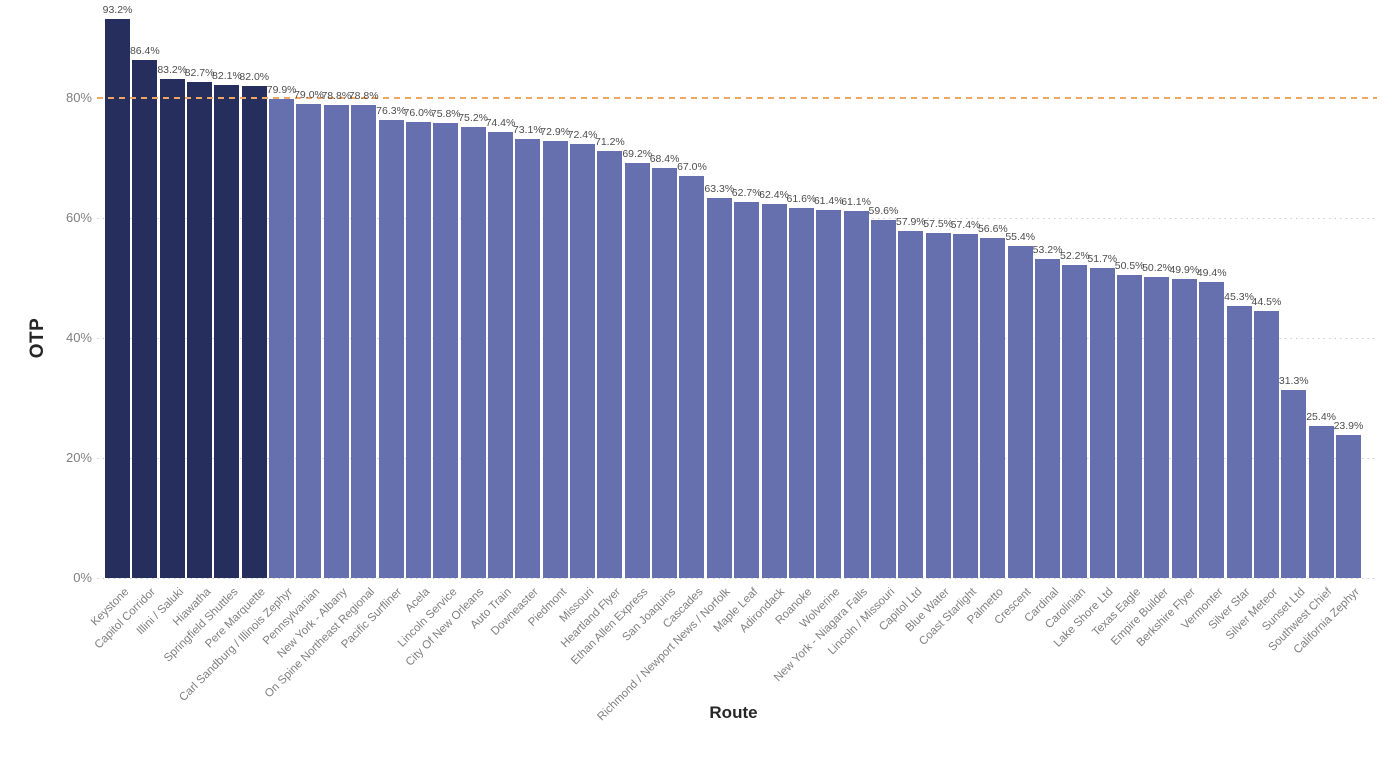 Image resolution: width=1395 pixels, height=781 pixels. What do you see at coordinates (309, 95) in the screenshot?
I see `bar-value-label: 79.0%` at bounding box center [309, 95].